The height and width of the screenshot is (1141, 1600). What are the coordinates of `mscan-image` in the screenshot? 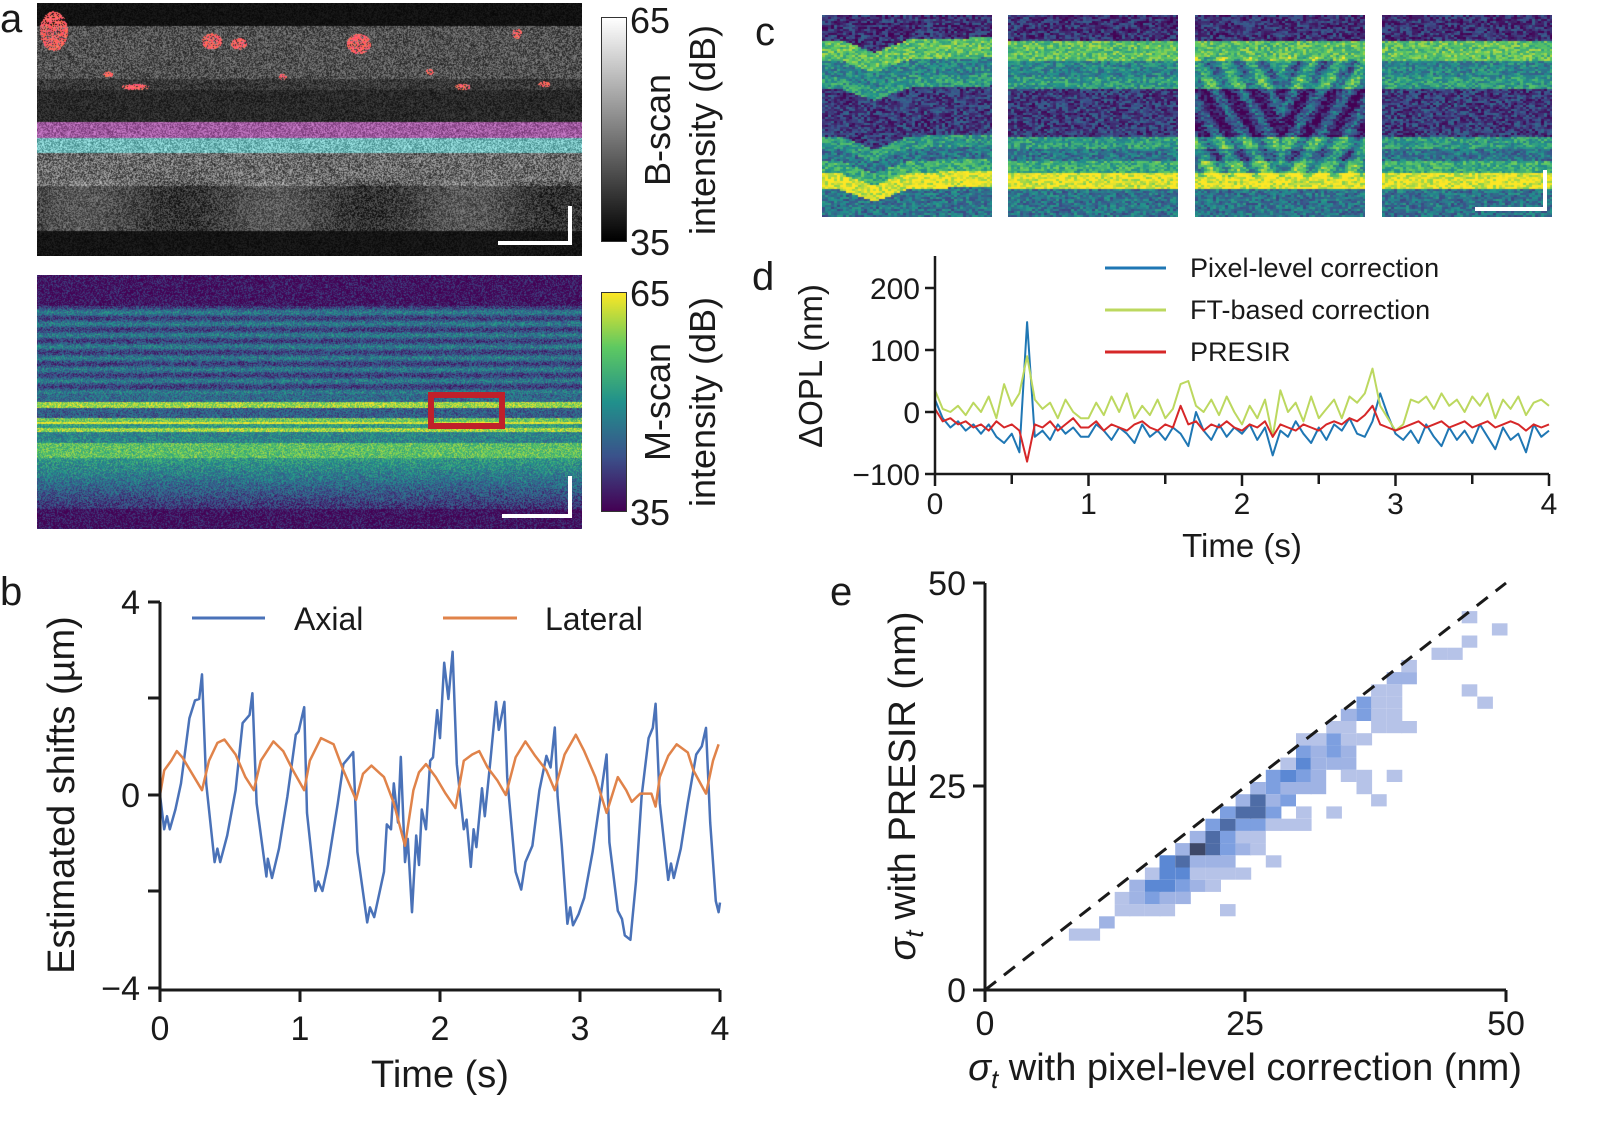 It's located at (309, 402).